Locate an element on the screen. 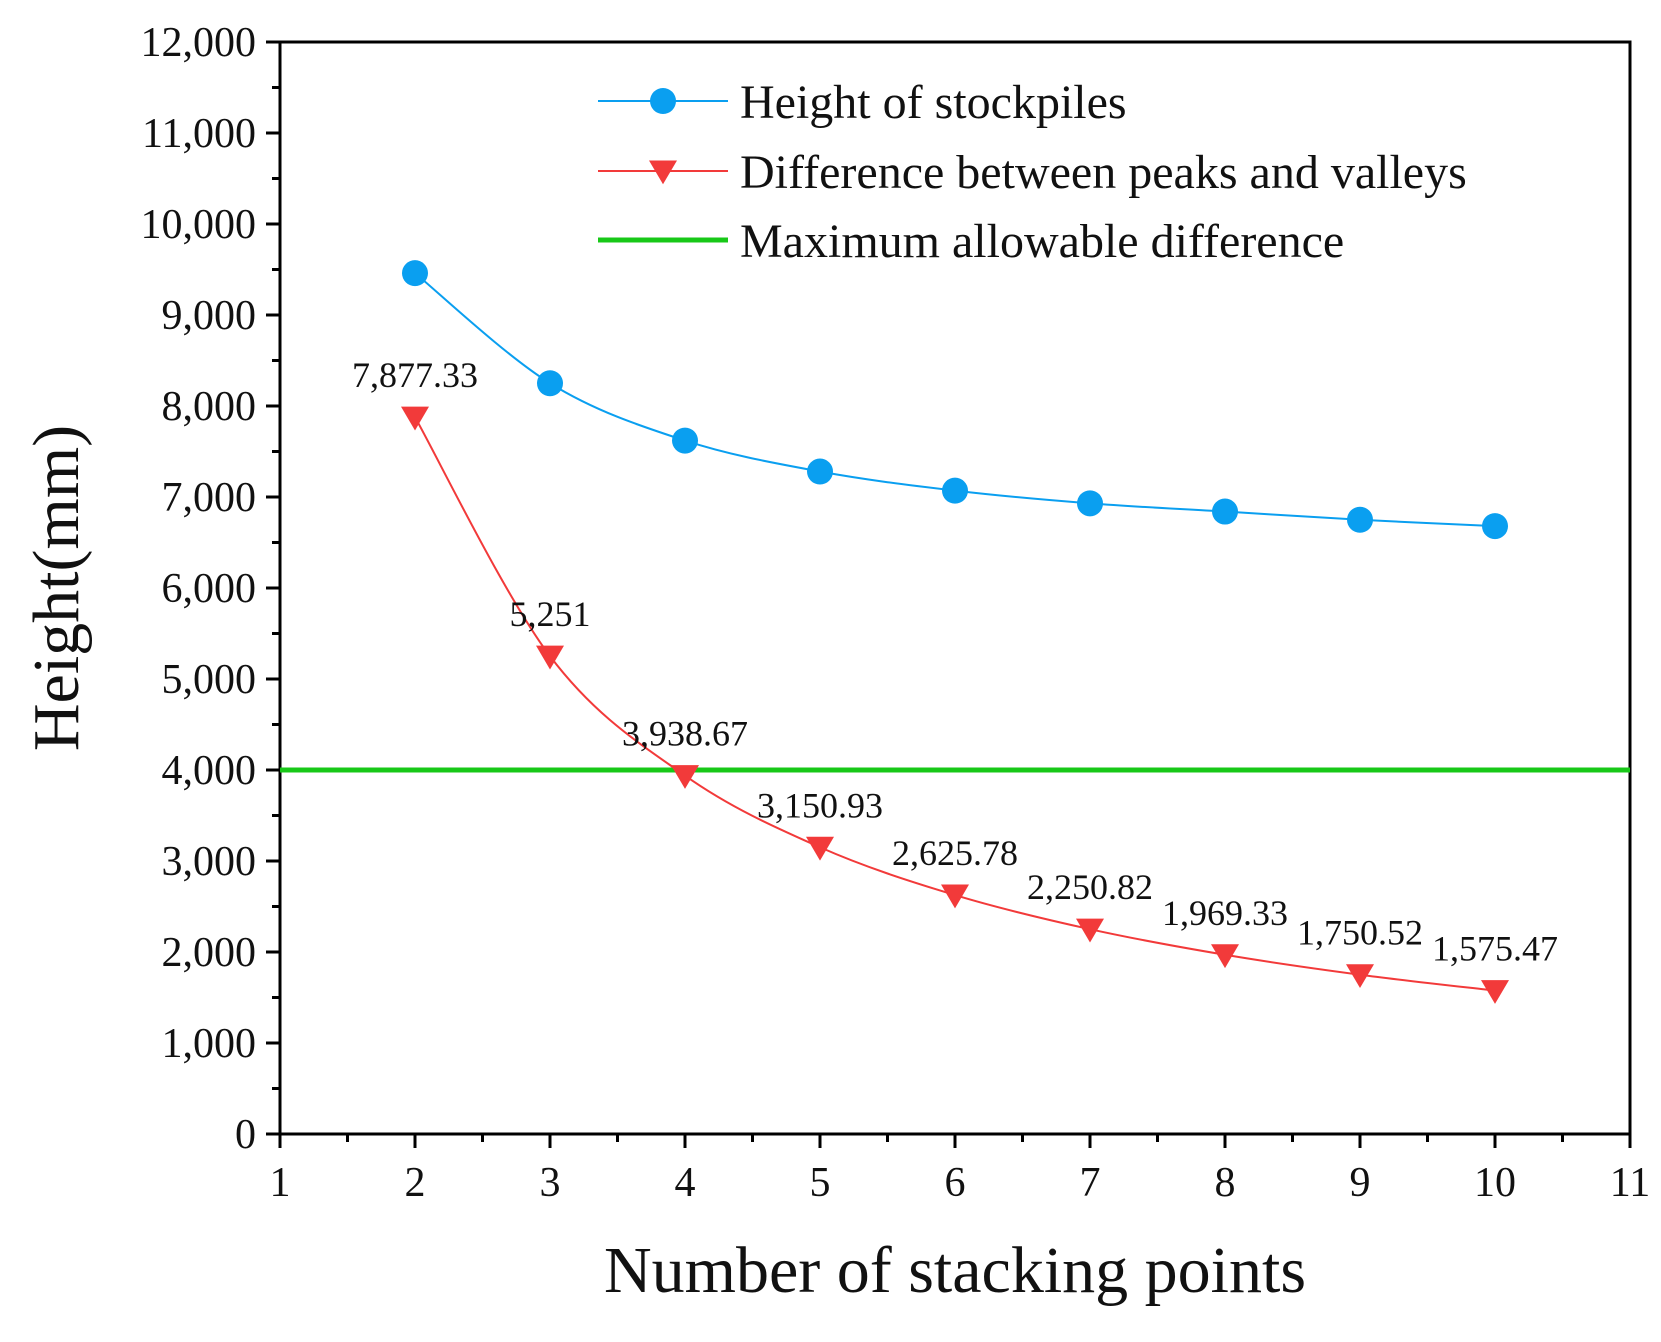 This screenshot has width=1661, height=1342. data-label: 3,150.93 is located at coordinates (820, 805).